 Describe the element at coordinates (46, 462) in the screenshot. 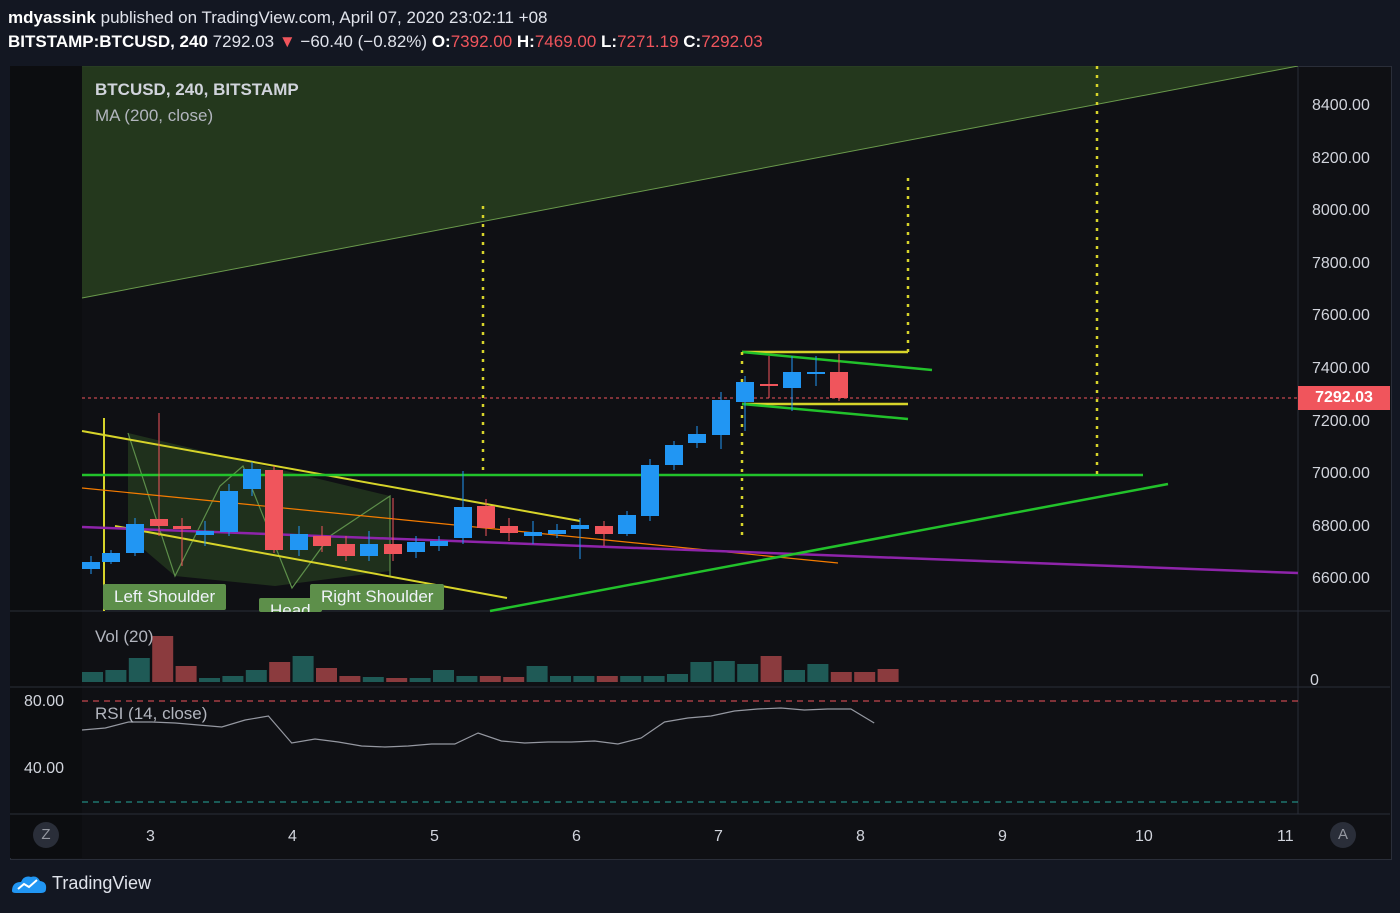

I see `left-margin` at that location.